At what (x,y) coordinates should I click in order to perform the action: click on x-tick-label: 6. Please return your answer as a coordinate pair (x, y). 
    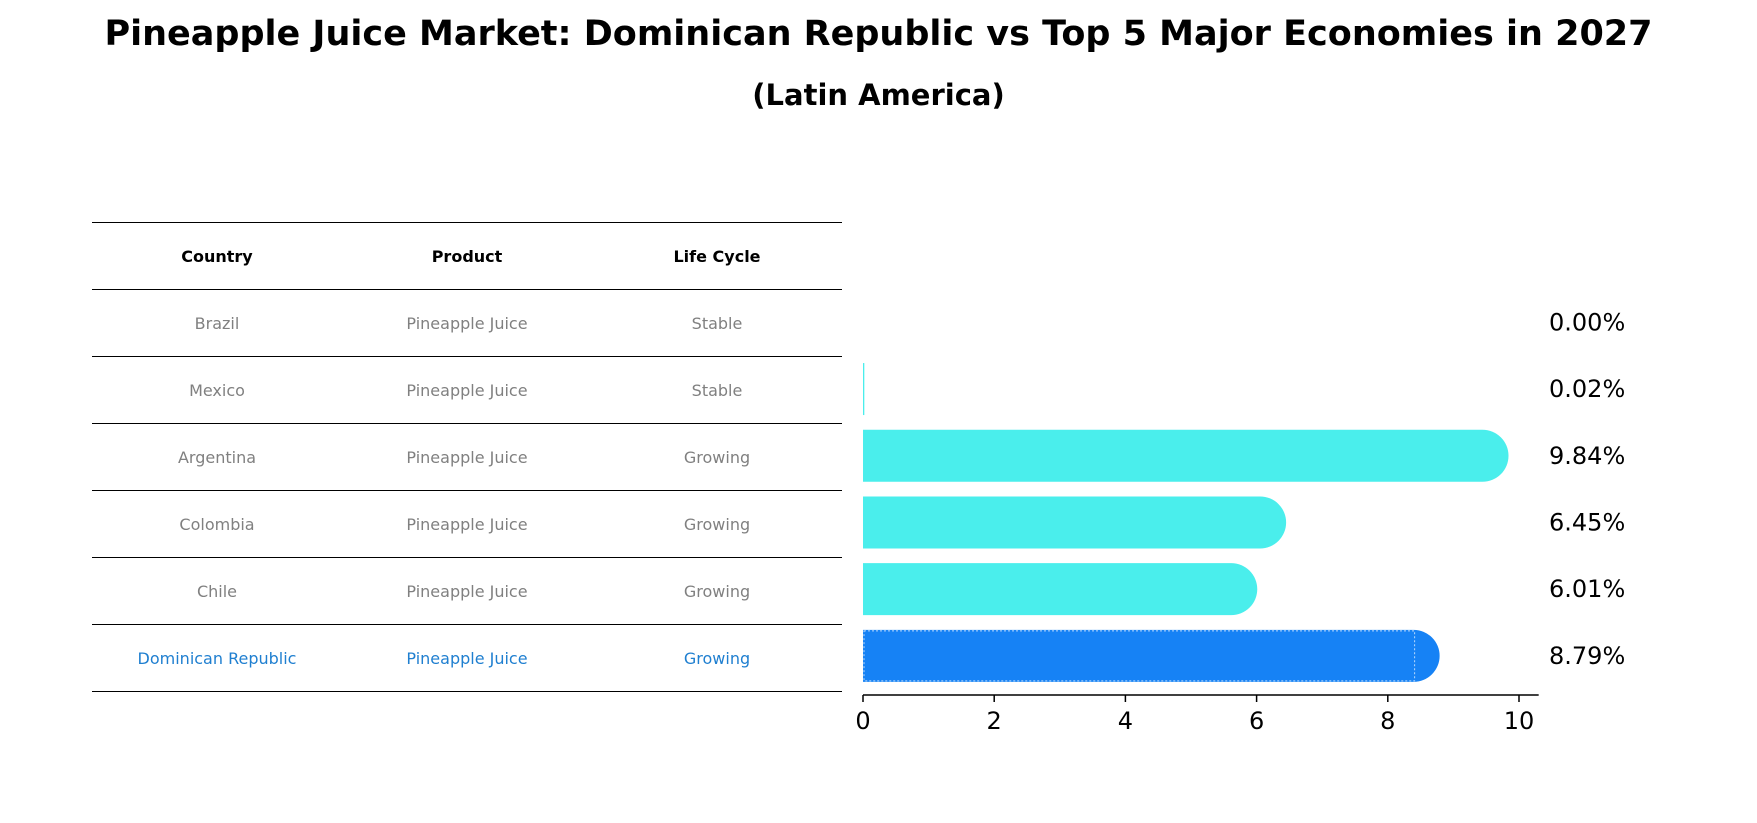
    Looking at the image, I should click on (1256, 721).